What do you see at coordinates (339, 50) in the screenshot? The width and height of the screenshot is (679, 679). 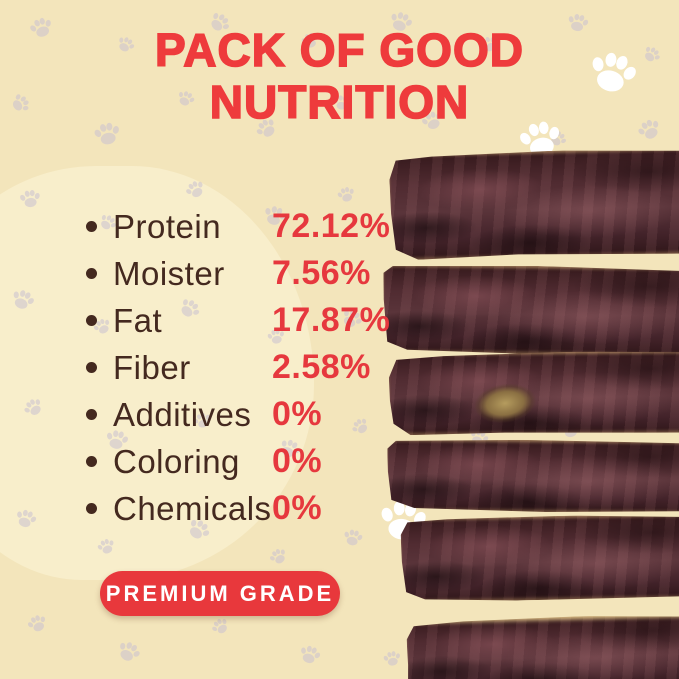 I see `headline-line-1: PACK OF GOOD` at bounding box center [339, 50].